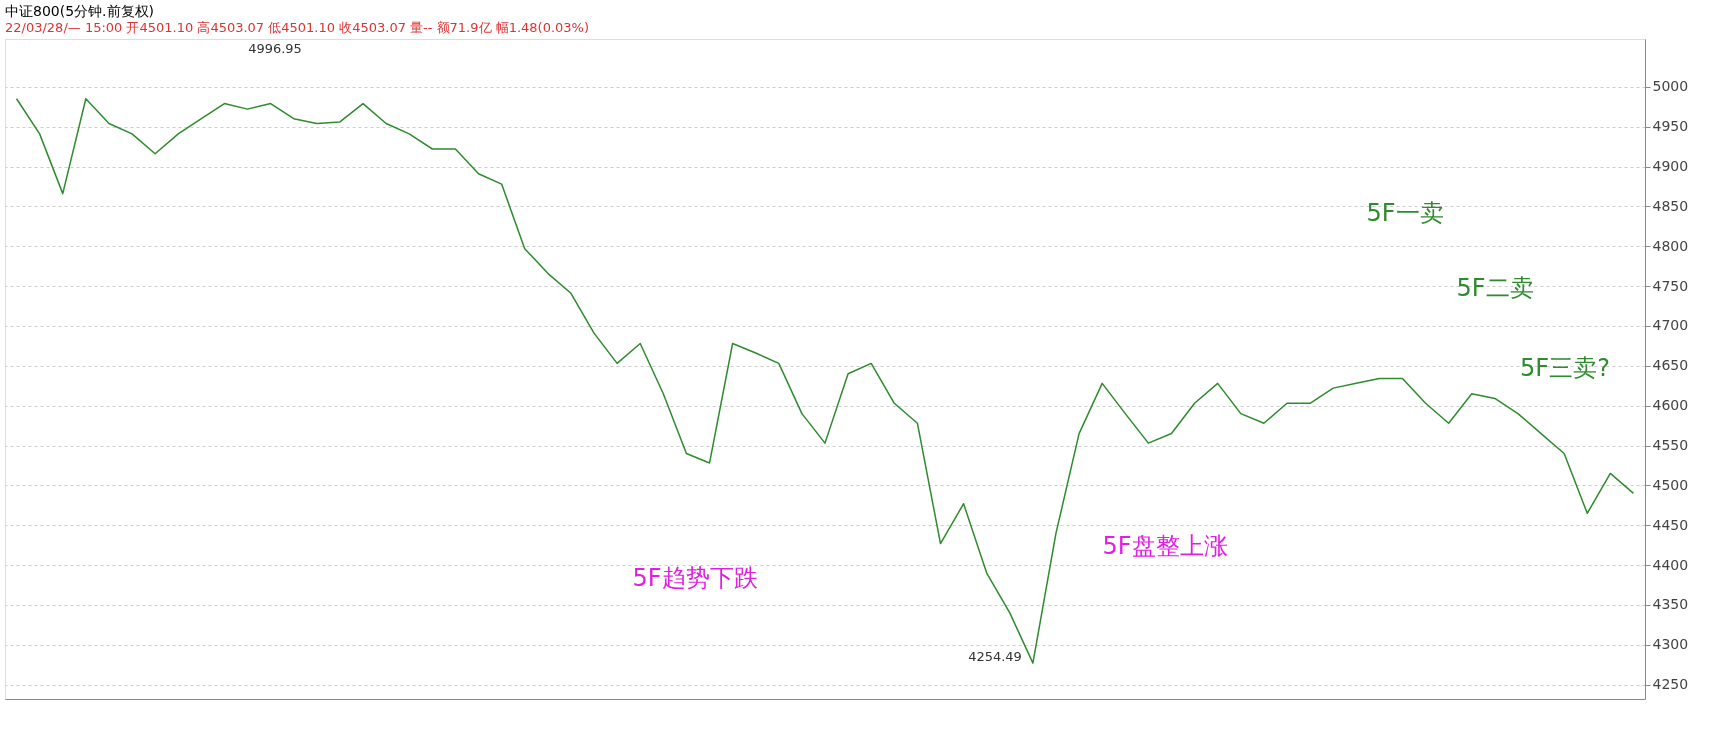 Image resolution: width=1734 pixels, height=755 pixels. Describe the element at coordinates (1670, 166) in the screenshot. I see `y-tick-label: 4900` at that location.